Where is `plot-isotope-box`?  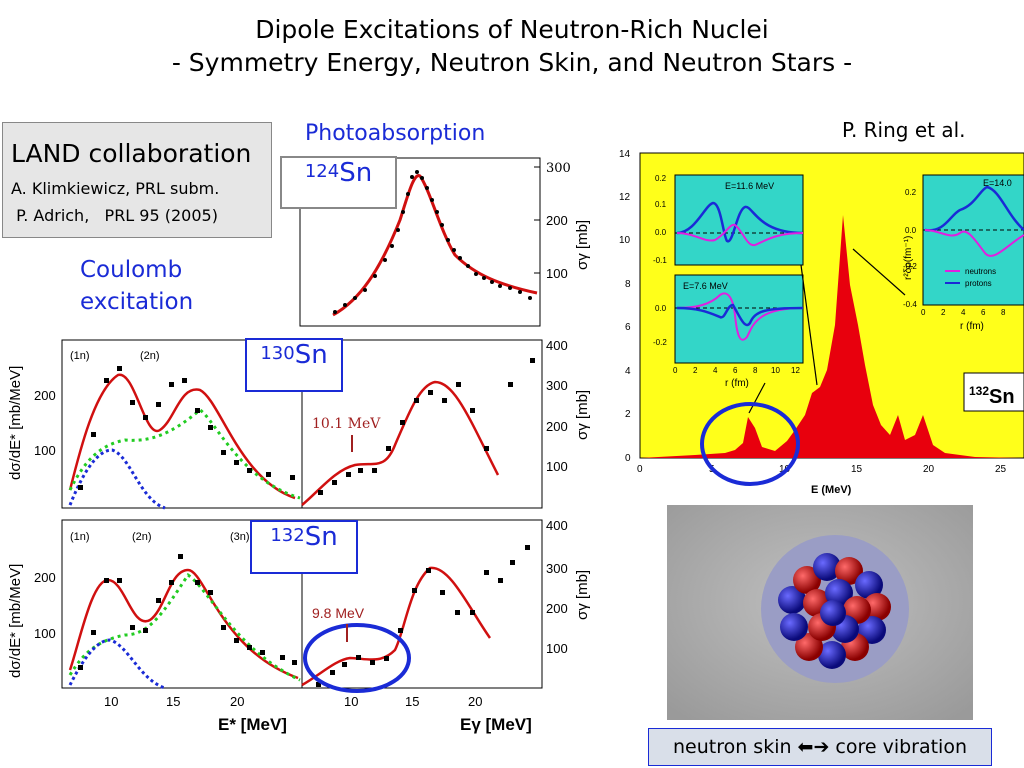 plot-isotope-box is located at coordinates (993, 392).